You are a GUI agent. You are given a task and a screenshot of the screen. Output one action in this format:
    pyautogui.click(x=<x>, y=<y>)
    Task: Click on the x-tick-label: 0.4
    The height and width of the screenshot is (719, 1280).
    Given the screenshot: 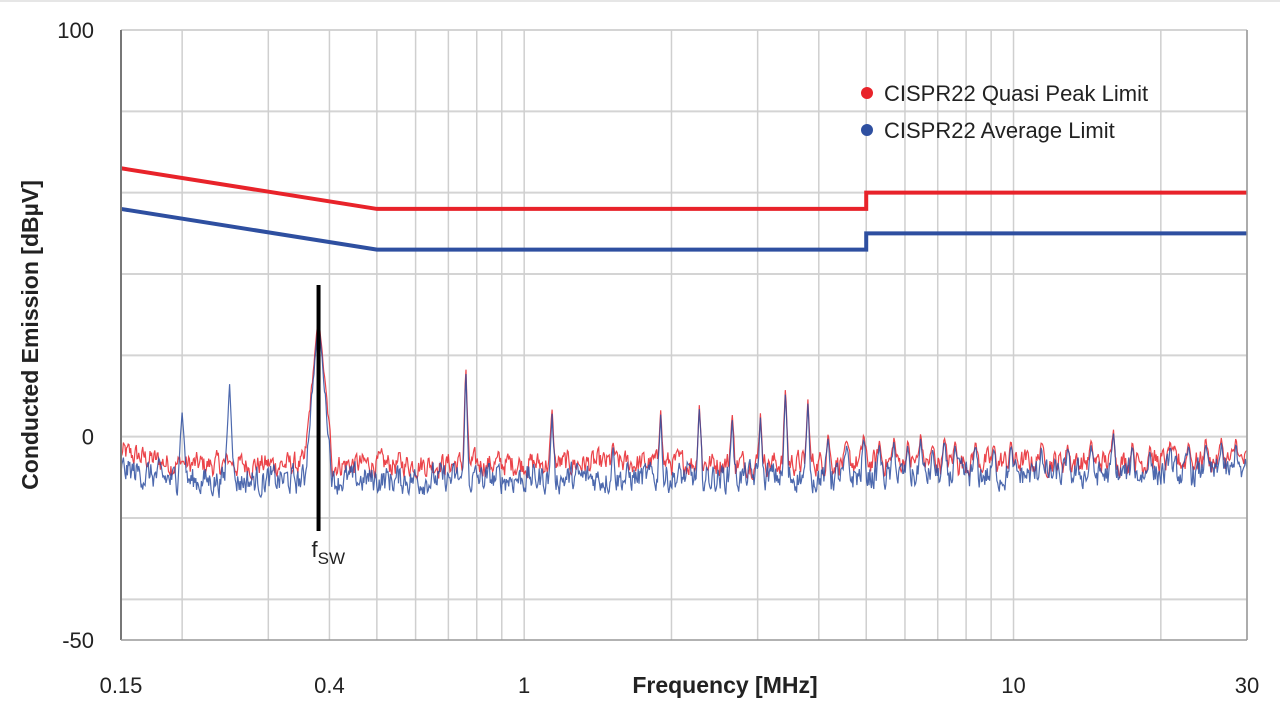 What is the action you would take?
    pyautogui.click(x=329, y=685)
    